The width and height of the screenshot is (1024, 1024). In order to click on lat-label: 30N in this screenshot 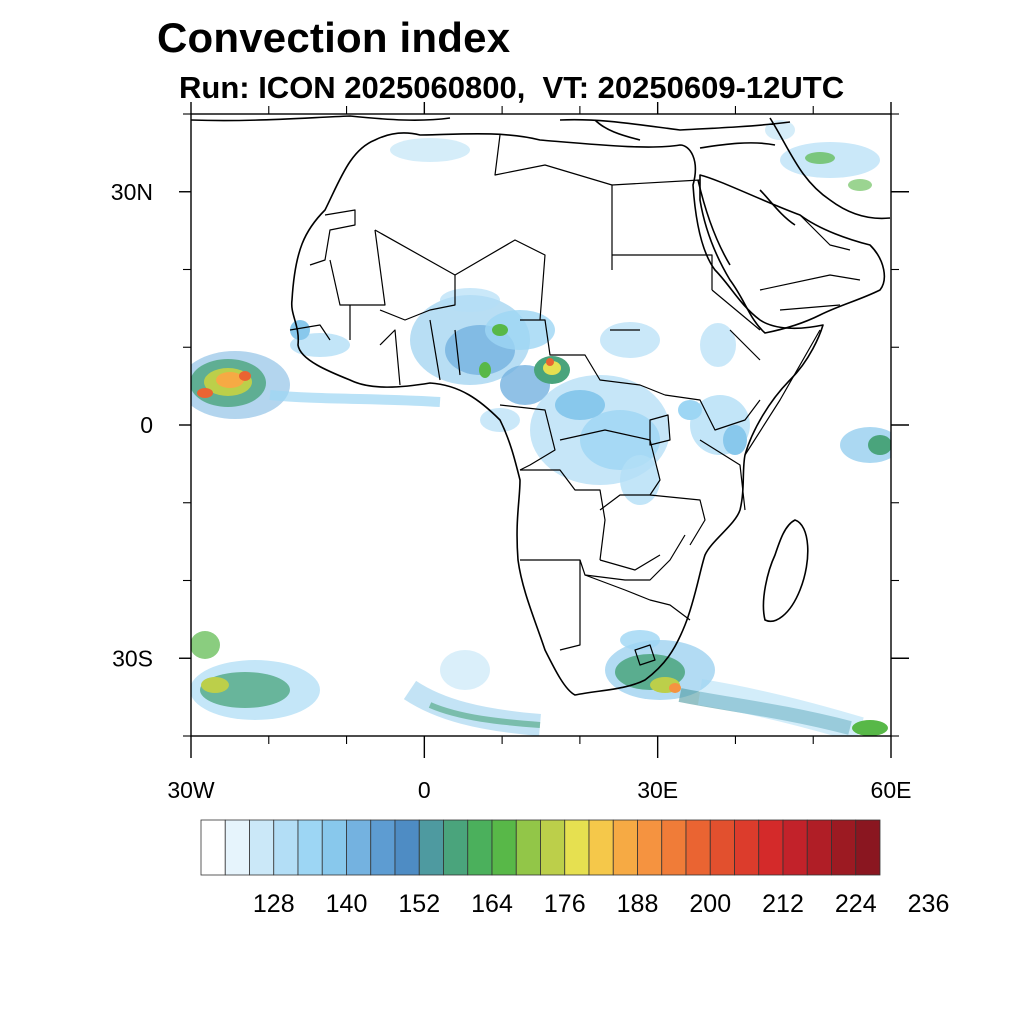, I will do `click(132, 192)`.